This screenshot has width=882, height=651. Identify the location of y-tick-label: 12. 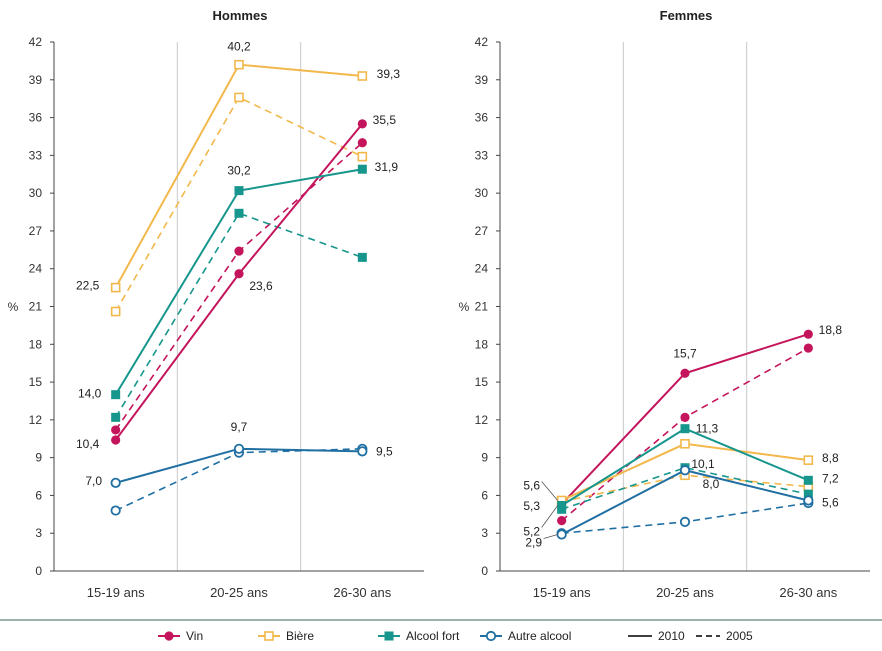
(36, 420).